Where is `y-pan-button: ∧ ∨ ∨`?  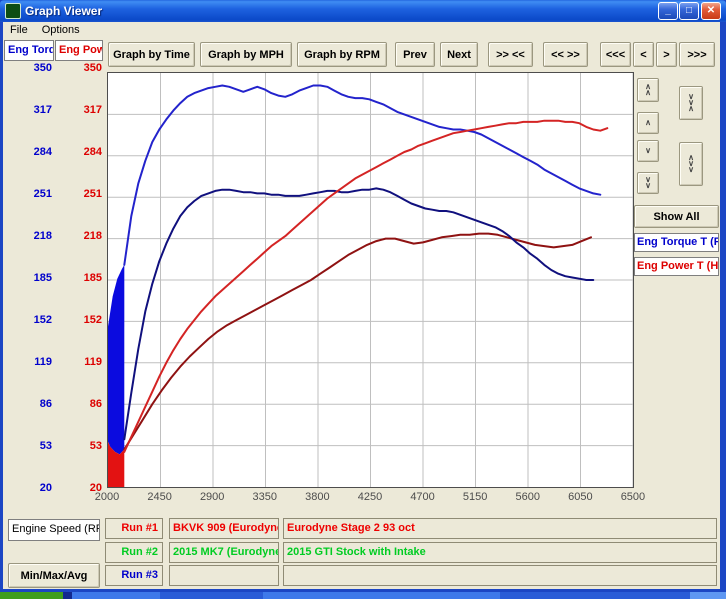 y-pan-button: ∧ ∨ ∨ is located at coordinates (691, 164).